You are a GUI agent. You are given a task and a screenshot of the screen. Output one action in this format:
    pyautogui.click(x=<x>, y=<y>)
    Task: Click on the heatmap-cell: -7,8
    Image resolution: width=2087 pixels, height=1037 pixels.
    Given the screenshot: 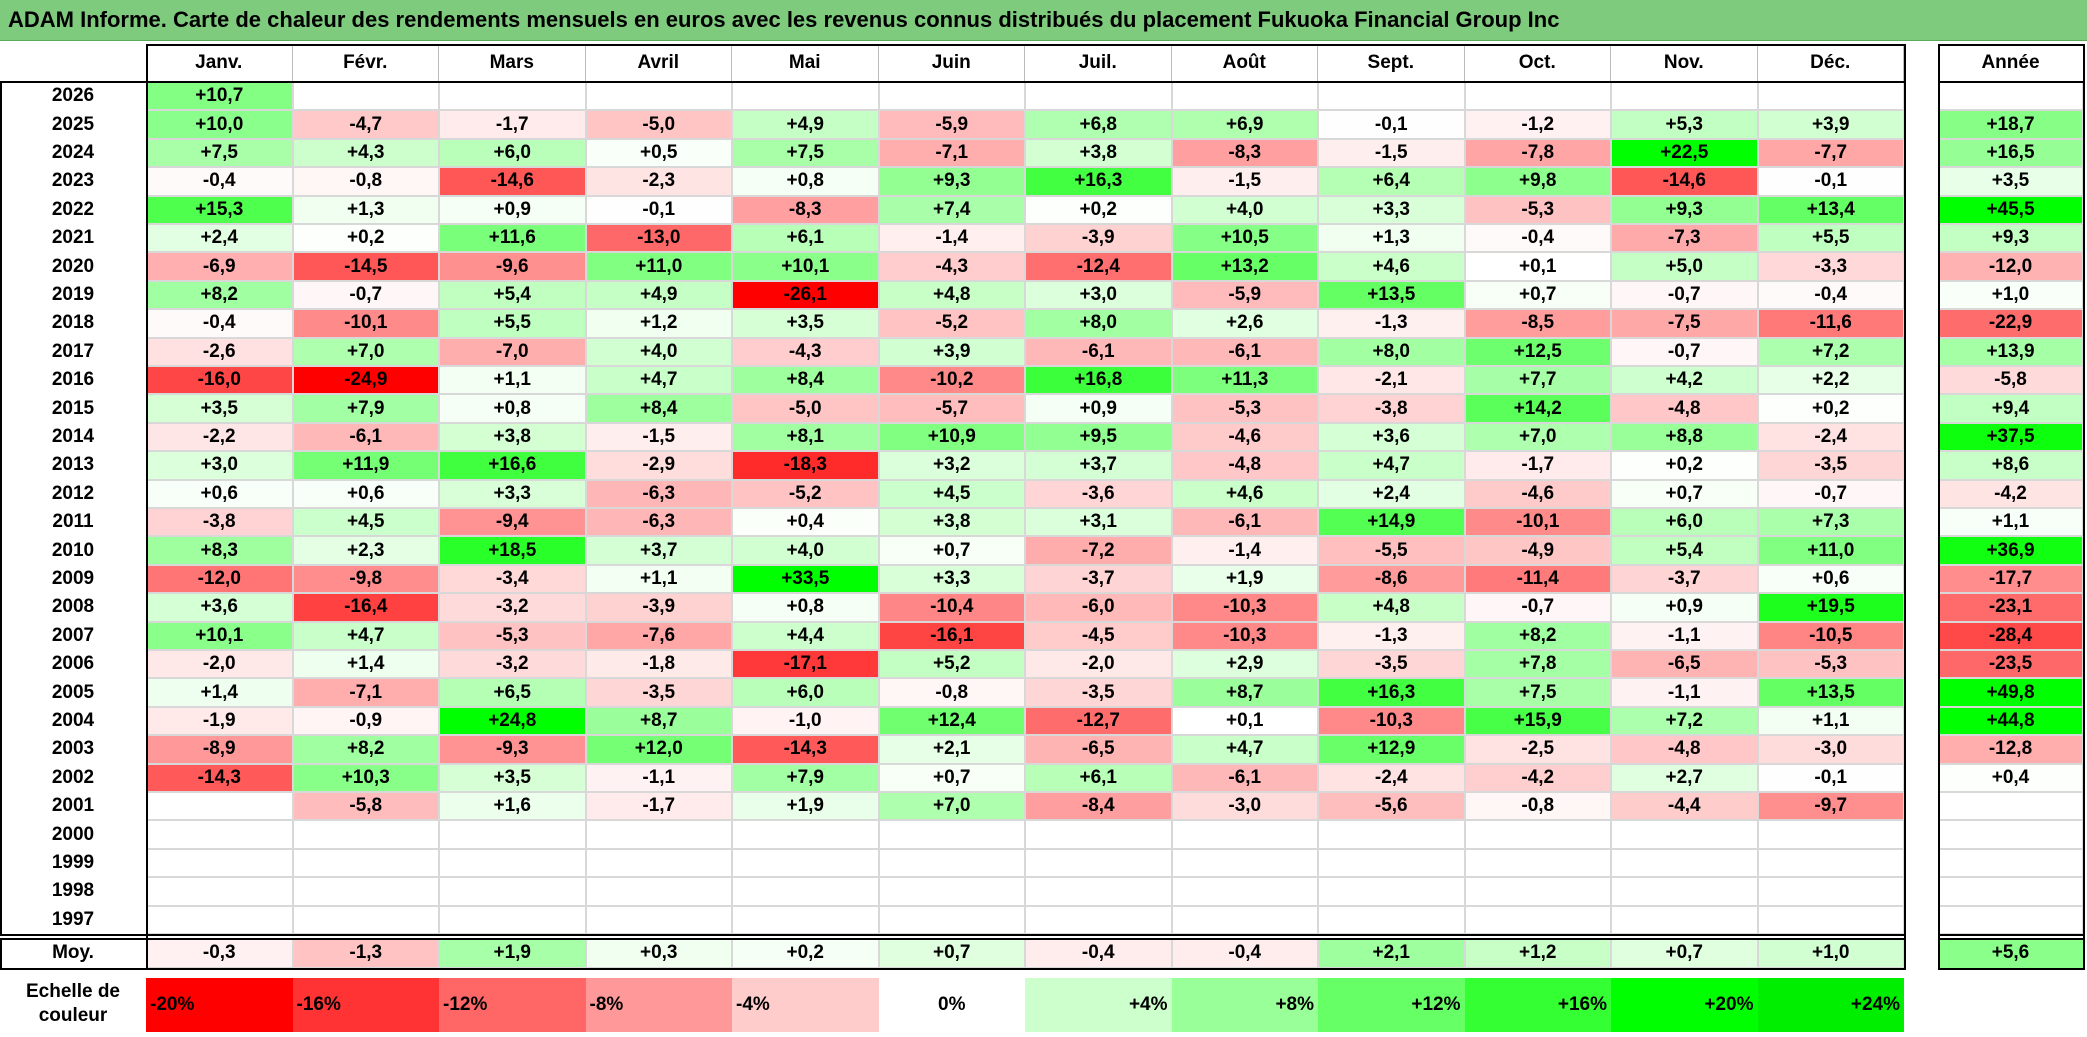 What is the action you would take?
    pyautogui.click(x=1537, y=153)
    